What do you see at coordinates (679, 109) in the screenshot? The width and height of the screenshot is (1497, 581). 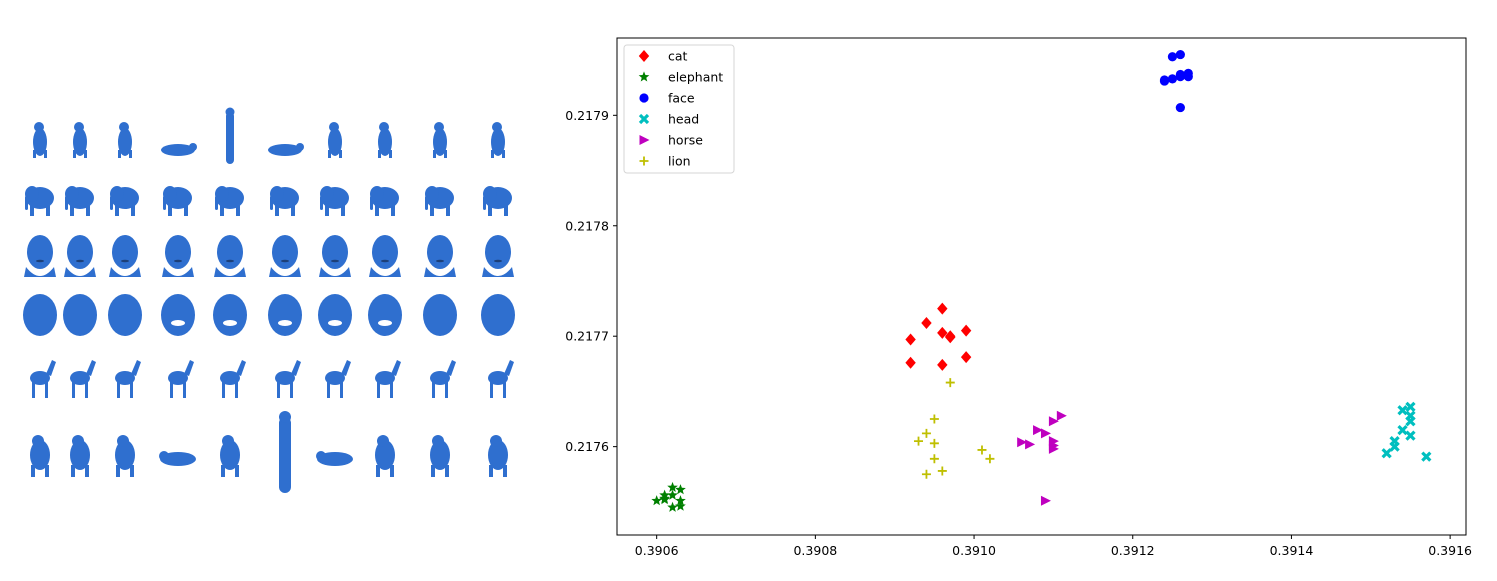 I see `legend-box` at bounding box center [679, 109].